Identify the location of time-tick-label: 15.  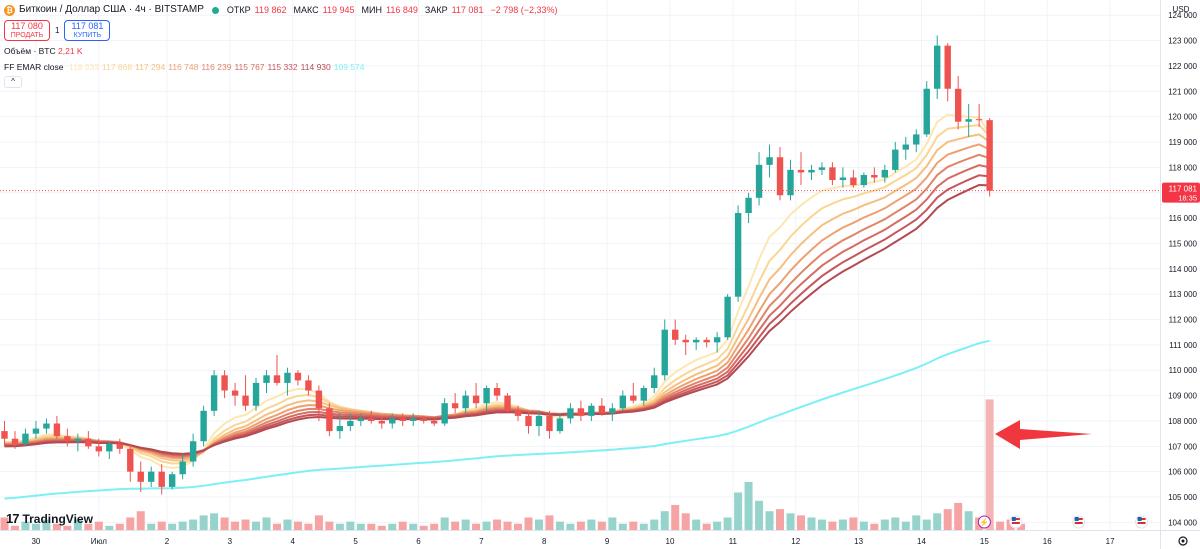
(984, 541).